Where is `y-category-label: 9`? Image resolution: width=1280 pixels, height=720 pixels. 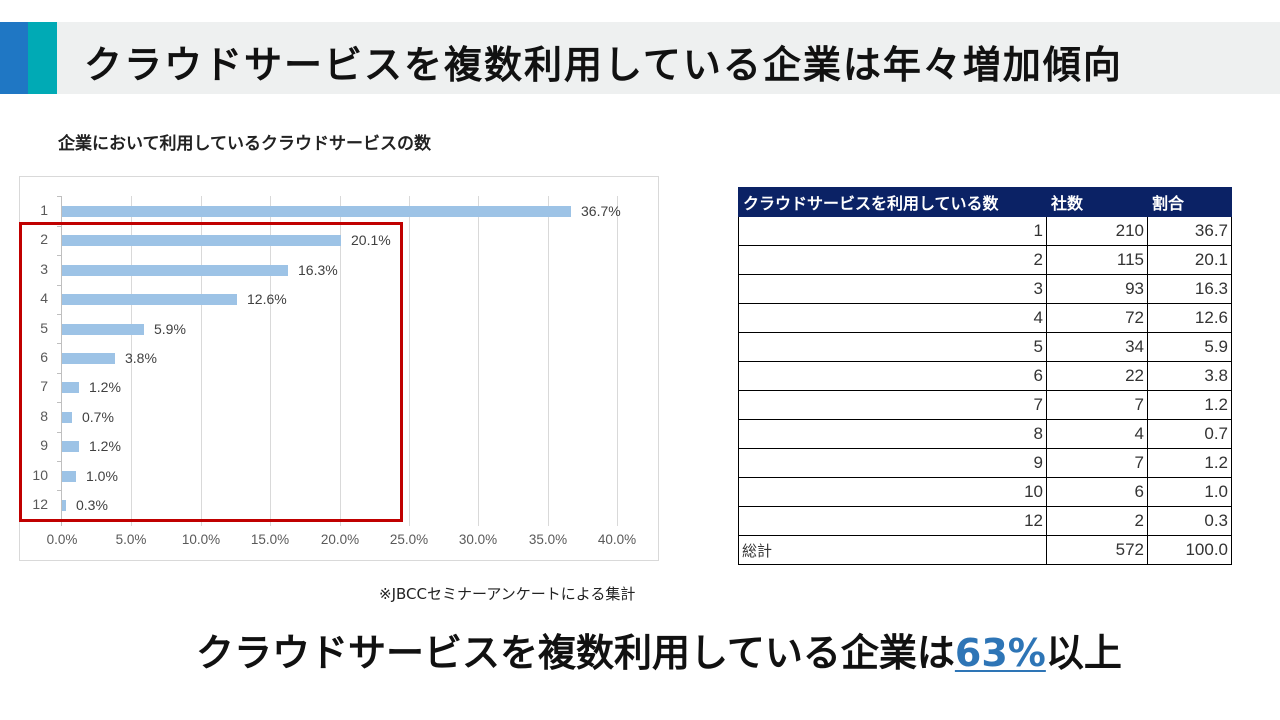
y-category-label: 9 is located at coordinates (44, 445).